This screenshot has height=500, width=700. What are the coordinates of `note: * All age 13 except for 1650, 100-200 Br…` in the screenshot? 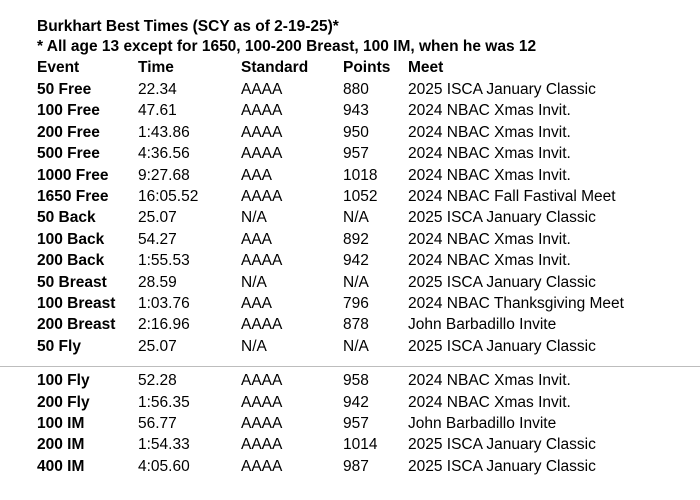 It's located at (287, 46).